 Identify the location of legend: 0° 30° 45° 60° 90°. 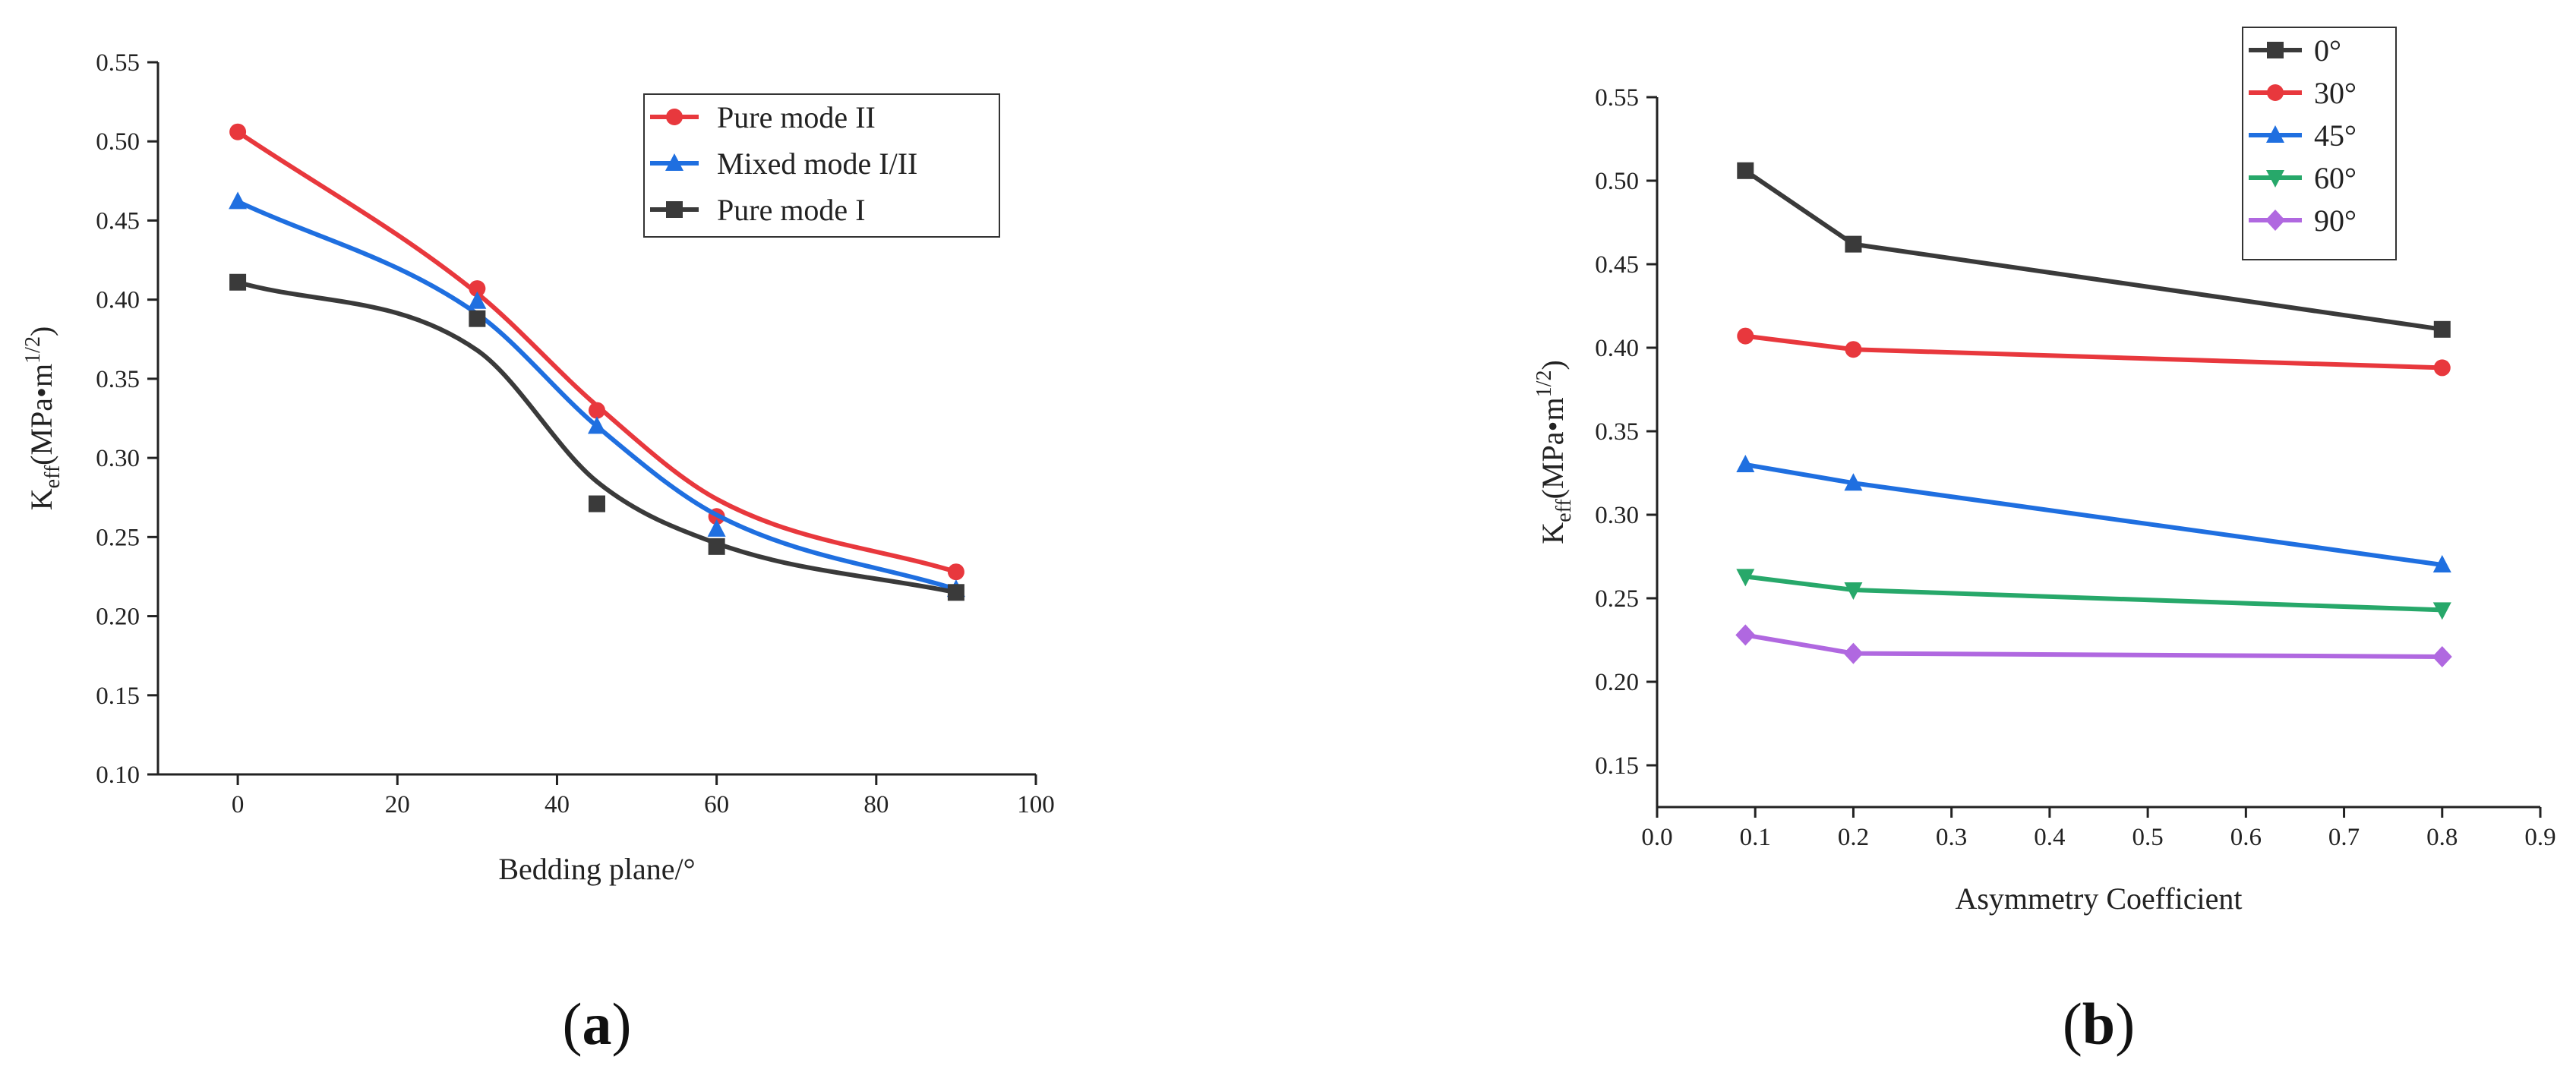
(2319, 144).